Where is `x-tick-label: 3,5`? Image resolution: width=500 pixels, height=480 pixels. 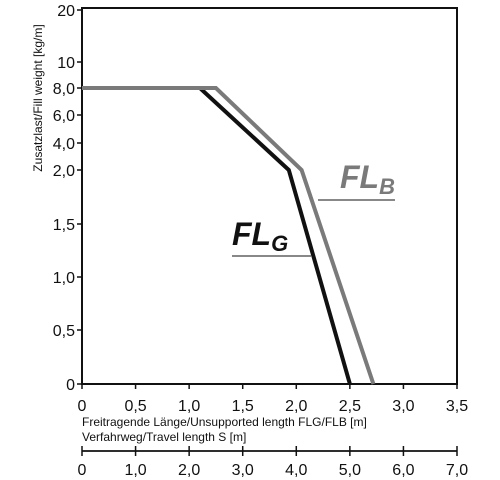 x-tick-label: 3,5 is located at coordinates (457, 406).